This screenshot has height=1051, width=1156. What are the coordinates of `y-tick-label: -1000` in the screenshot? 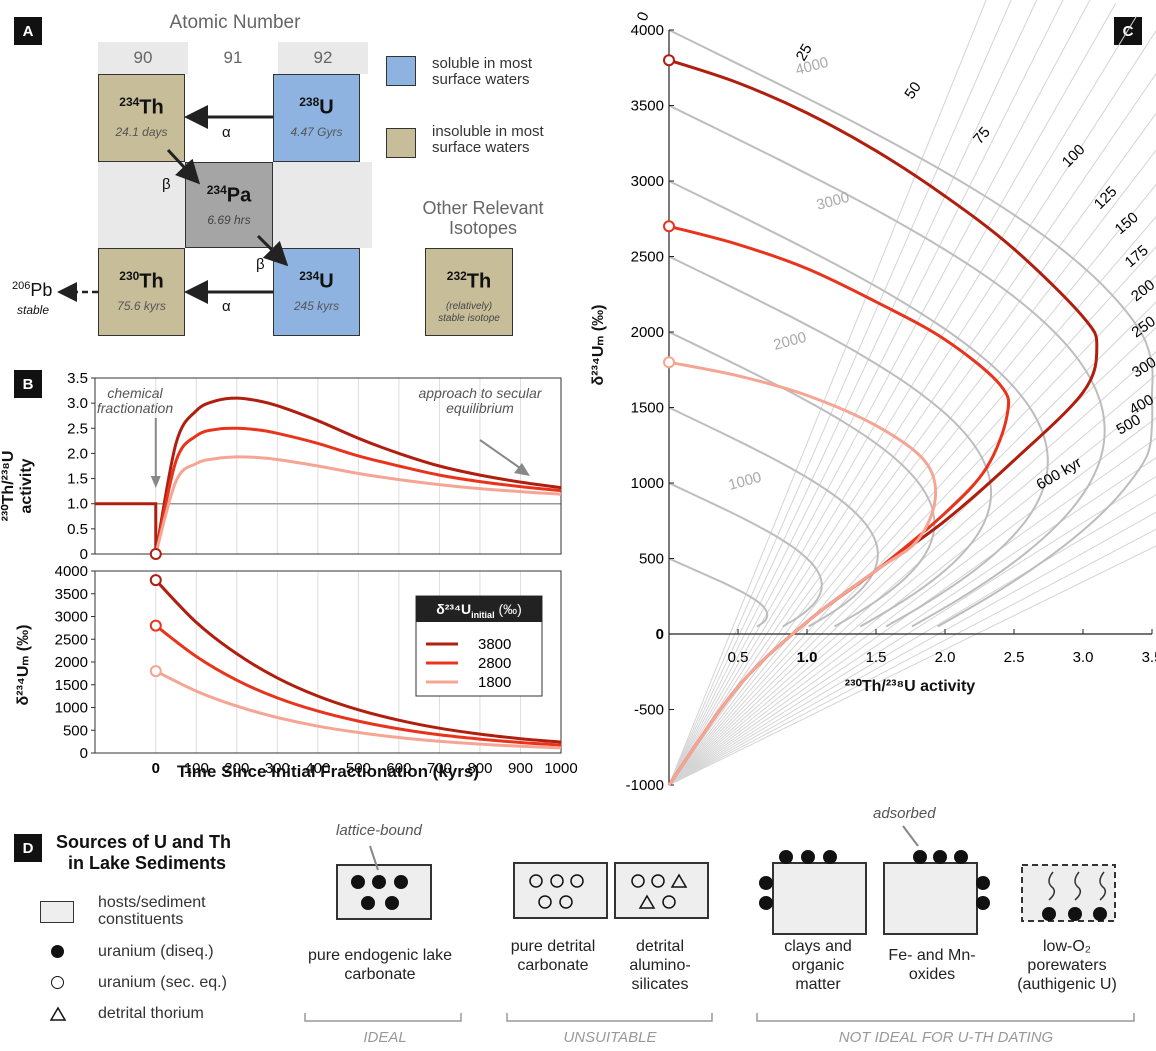 It's located at (645, 785).